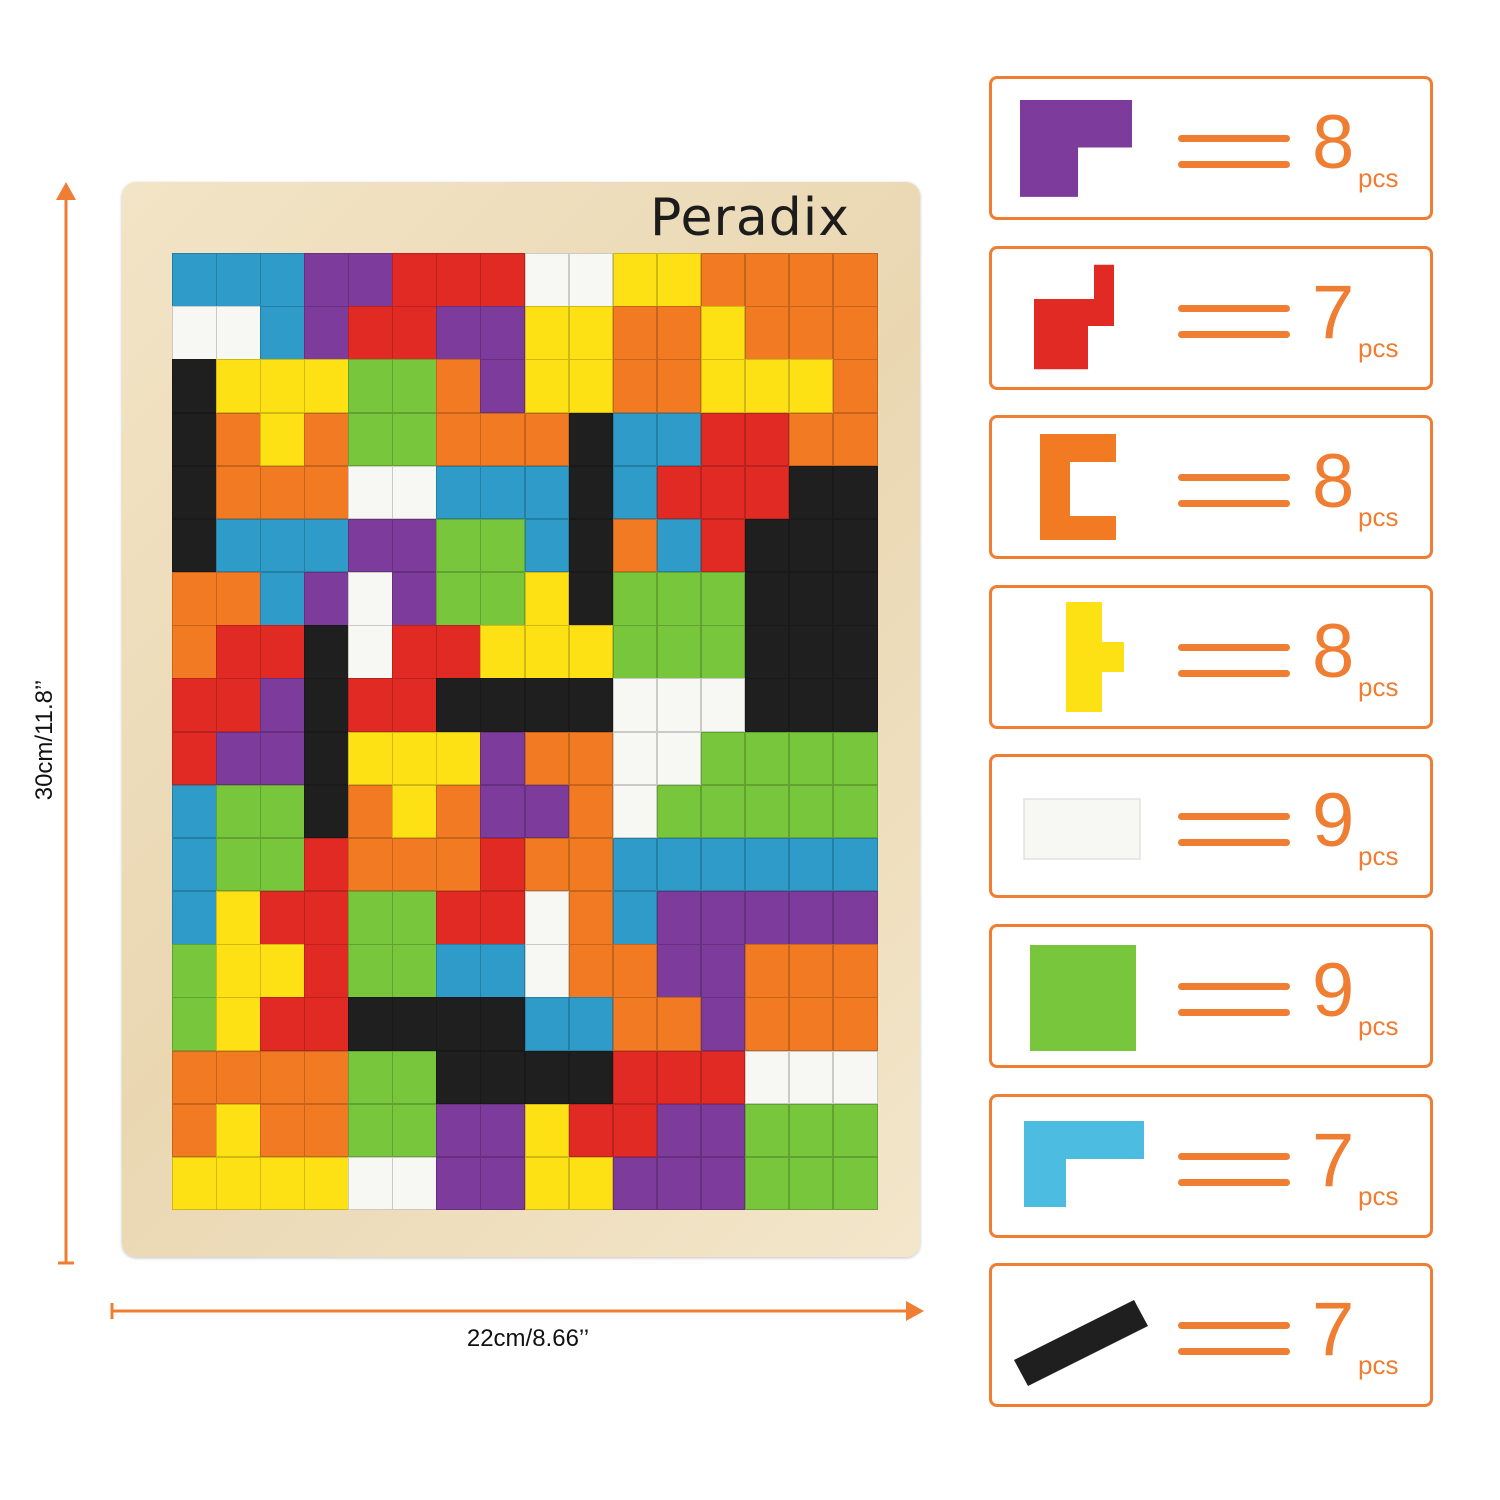 Image resolution: width=1500 pixels, height=1500 pixels. I want to click on green-square-piece-icon, so click(1084, 996).